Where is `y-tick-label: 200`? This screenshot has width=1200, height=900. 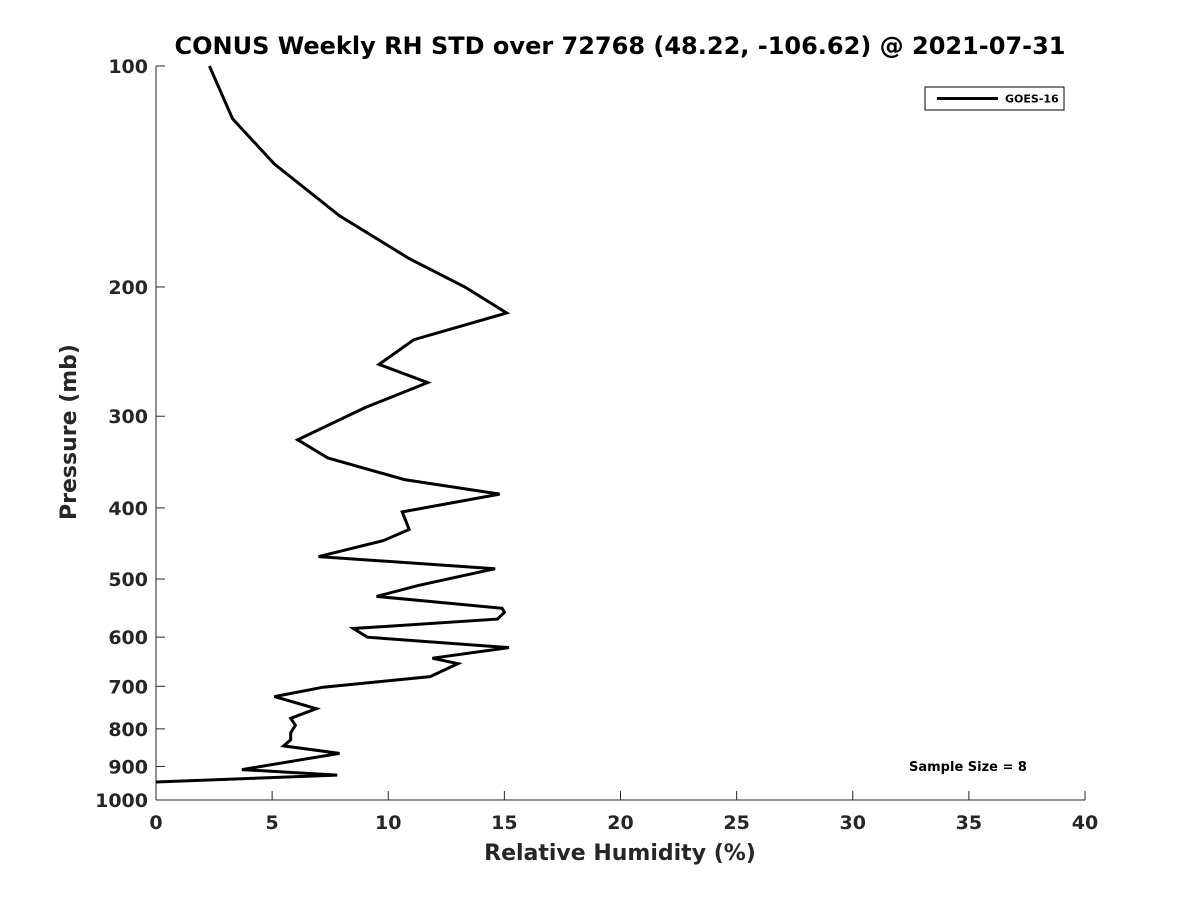
y-tick-label: 200 is located at coordinates (128, 288).